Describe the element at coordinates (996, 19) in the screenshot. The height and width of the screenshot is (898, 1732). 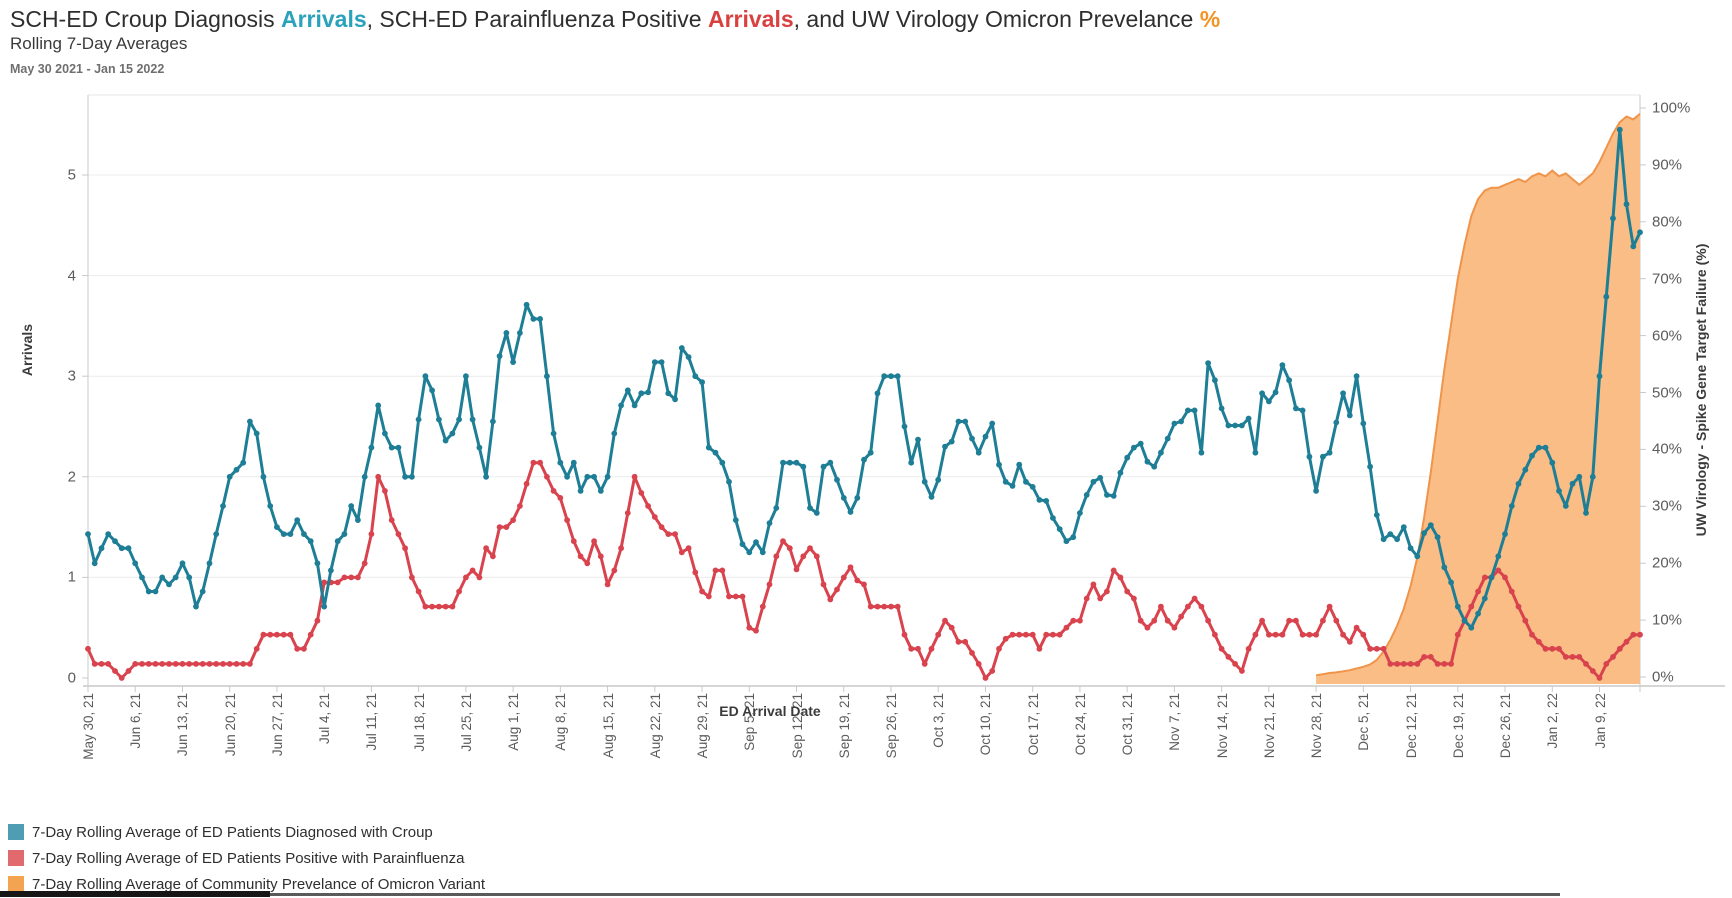
I see `title-part3: , and UW Virology Omicron Prevelance` at that location.